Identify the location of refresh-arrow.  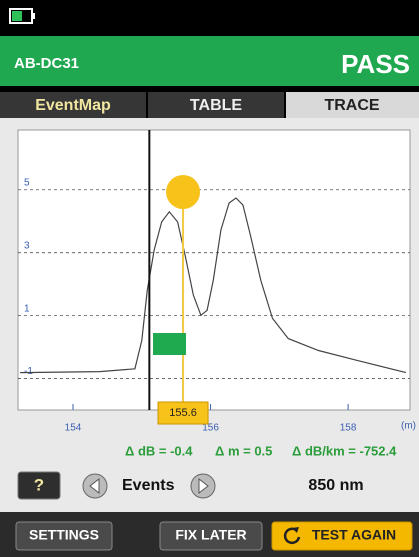
(295, 530).